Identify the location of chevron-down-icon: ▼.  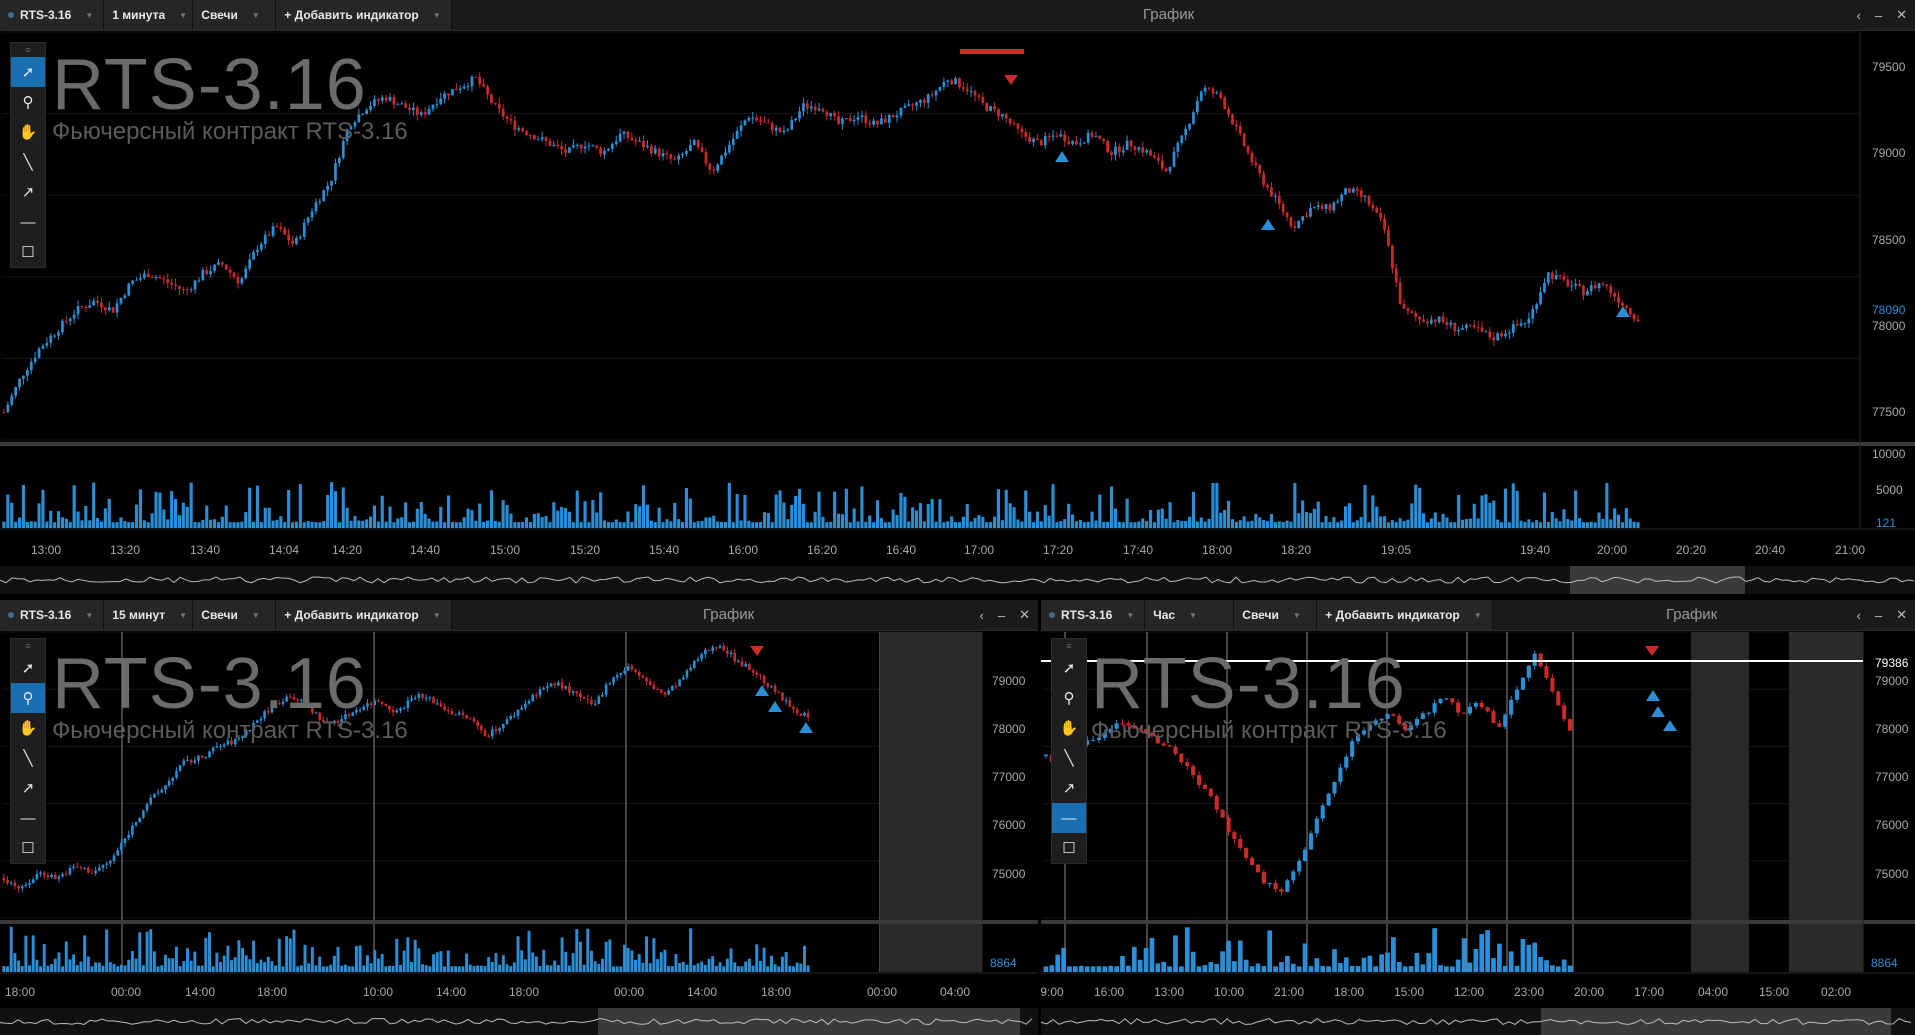
(1296, 615).